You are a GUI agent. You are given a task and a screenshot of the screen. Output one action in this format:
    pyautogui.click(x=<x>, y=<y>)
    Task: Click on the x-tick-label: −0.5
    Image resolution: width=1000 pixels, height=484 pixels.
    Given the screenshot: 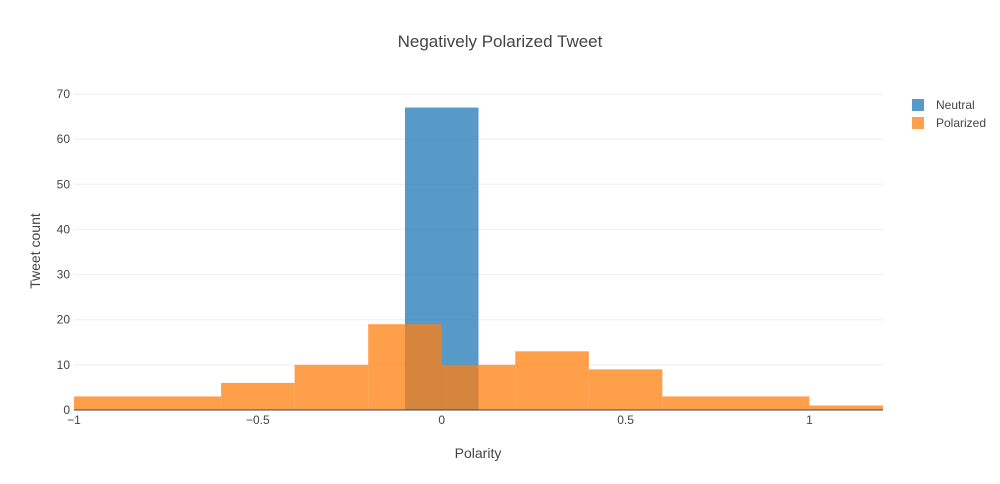 What is the action you would take?
    pyautogui.click(x=258, y=420)
    